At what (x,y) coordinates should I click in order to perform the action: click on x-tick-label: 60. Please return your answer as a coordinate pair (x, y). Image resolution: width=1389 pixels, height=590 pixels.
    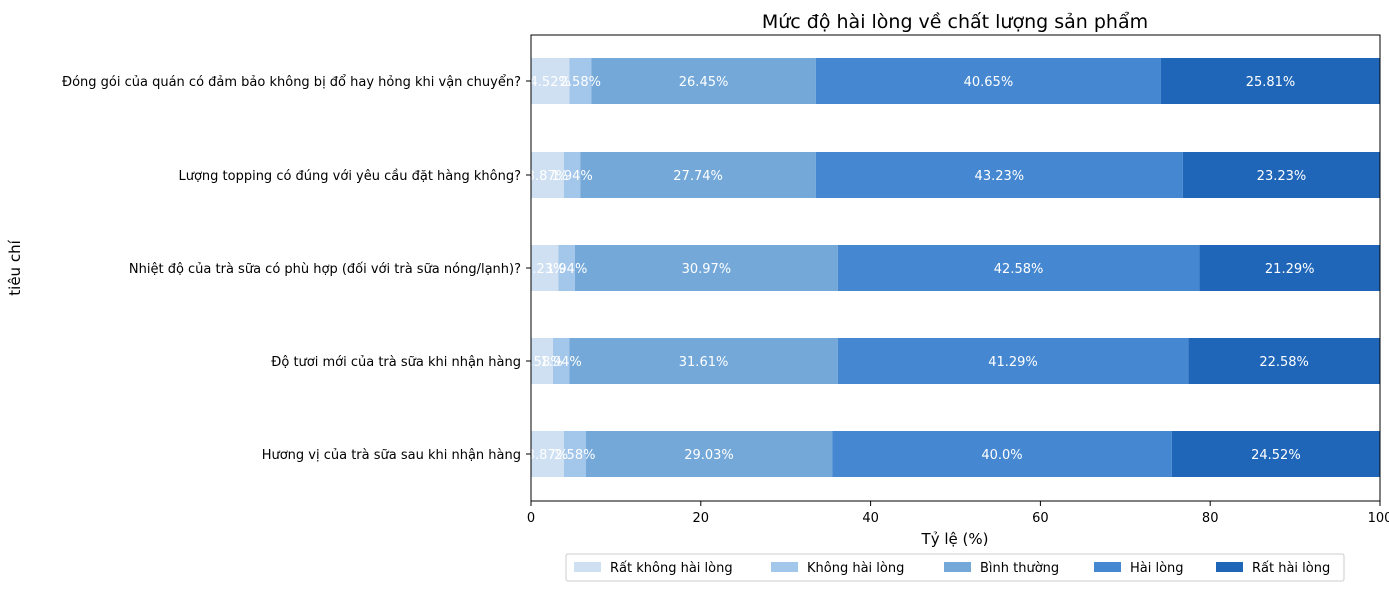
    Looking at the image, I should click on (1040, 518).